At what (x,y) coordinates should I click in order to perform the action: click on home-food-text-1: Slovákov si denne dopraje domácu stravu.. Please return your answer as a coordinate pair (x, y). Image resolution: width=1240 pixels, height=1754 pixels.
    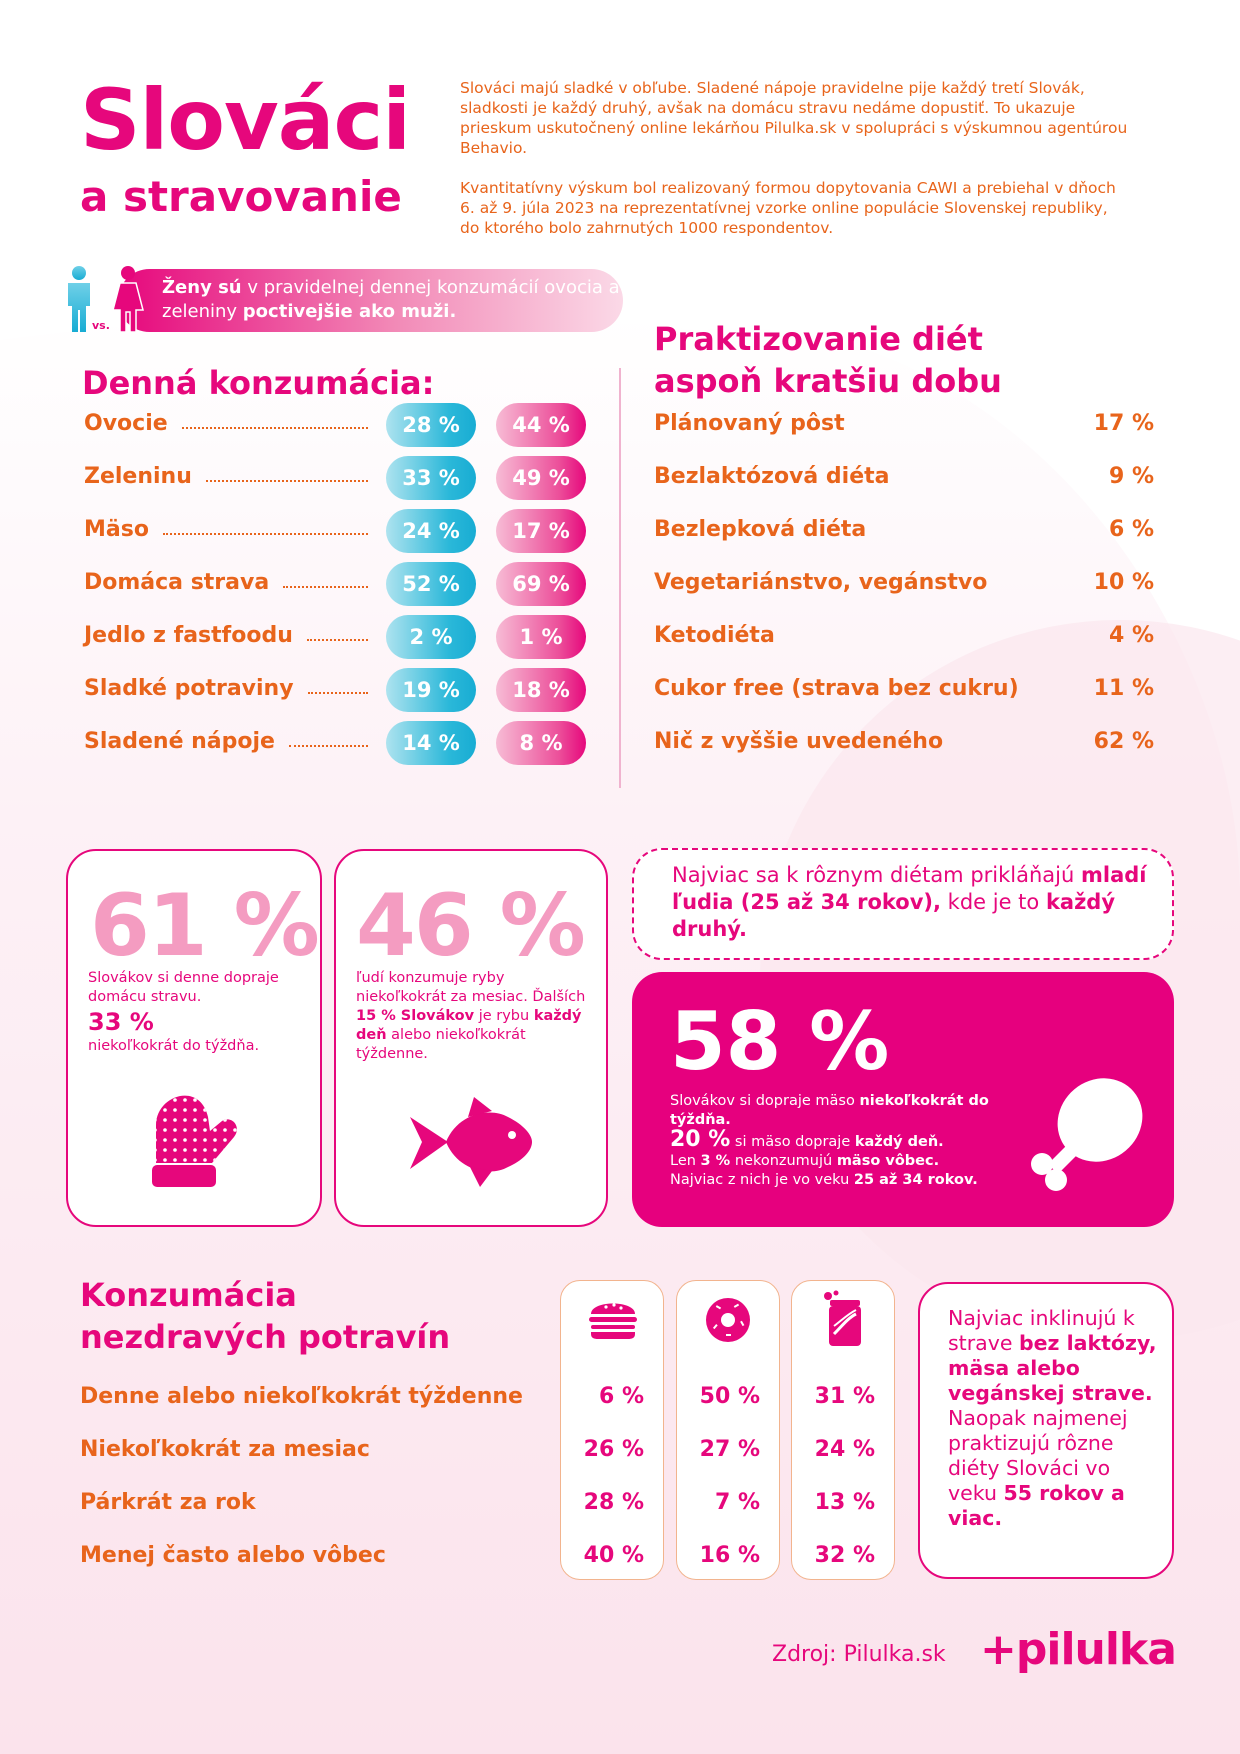
    Looking at the image, I should click on (183, 987).